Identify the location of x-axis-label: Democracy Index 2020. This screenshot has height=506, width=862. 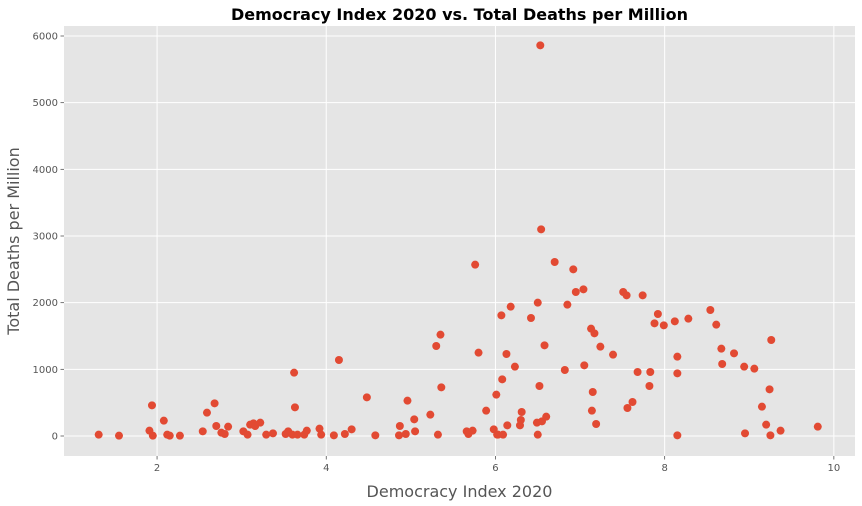
(460, 491).